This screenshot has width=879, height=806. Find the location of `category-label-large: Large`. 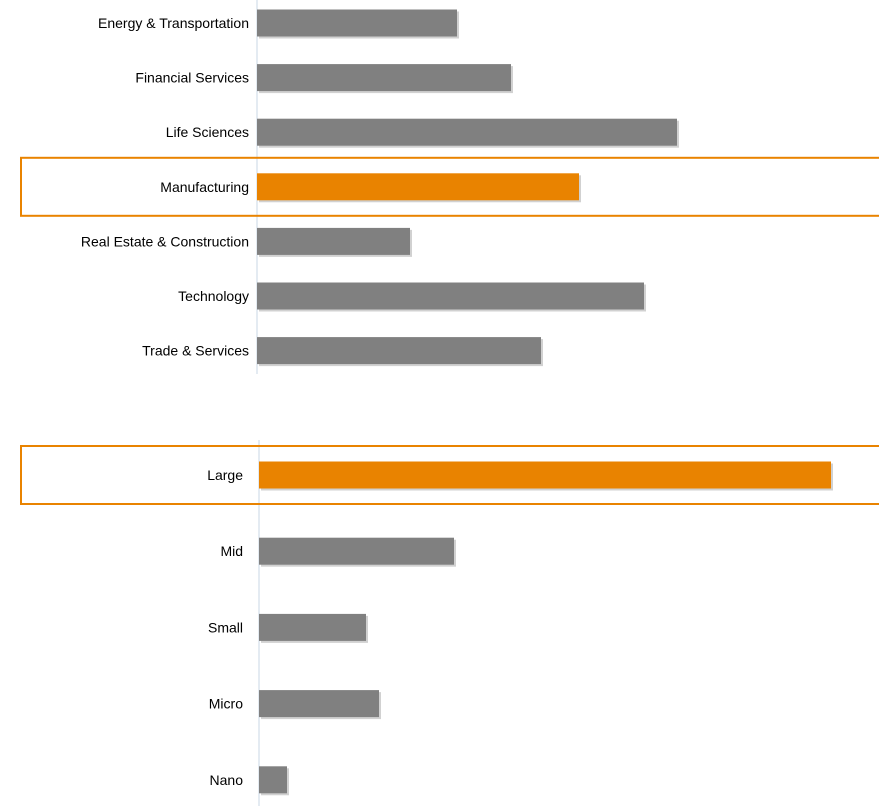

category-label-large: Large is located at coordinates (225, 475).